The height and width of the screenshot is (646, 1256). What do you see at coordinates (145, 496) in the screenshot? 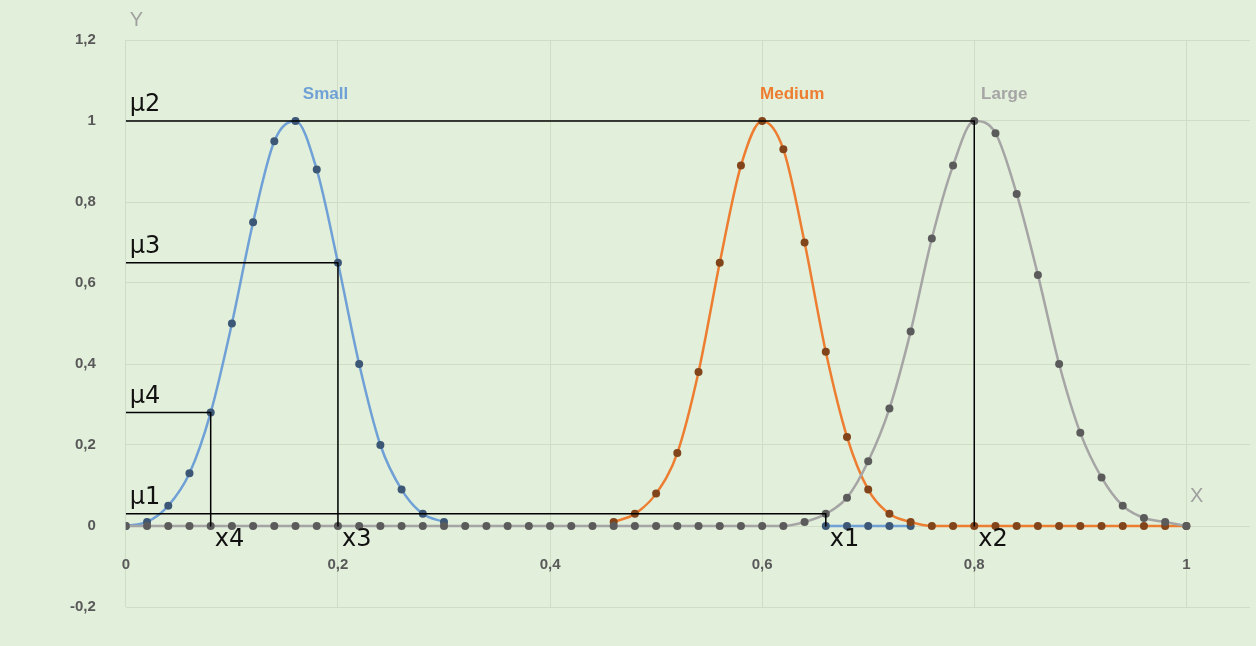
I see `annotation: μ1` at bounding box center [145, 496].